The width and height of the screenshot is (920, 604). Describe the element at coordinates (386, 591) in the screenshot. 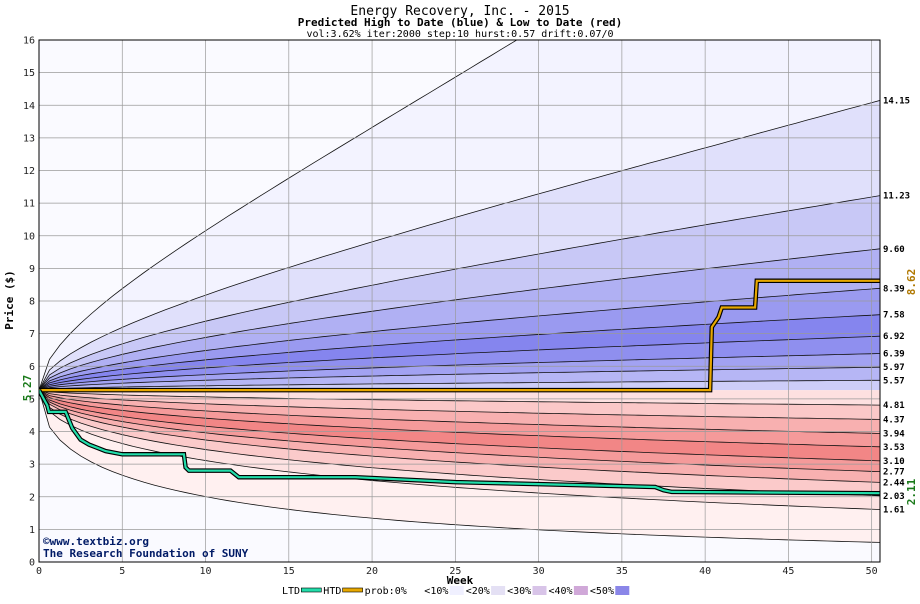

I see `legend-label: prob:0%` at that location.